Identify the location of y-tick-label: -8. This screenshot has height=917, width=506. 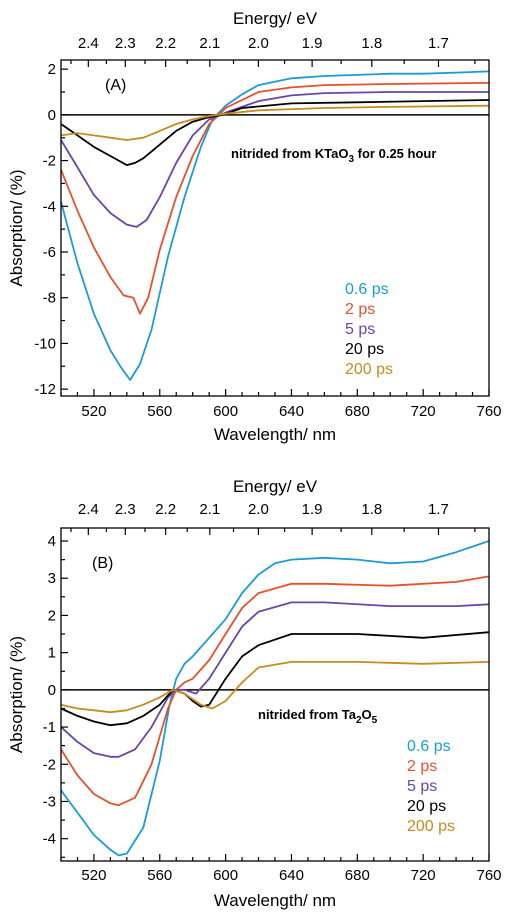
(49, 298).